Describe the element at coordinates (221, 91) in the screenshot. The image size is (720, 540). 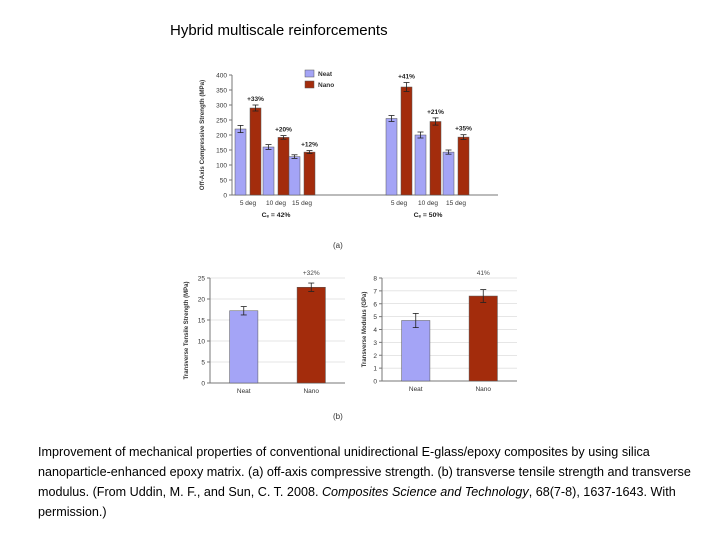
I see `y-tick-label: 350` at that location.